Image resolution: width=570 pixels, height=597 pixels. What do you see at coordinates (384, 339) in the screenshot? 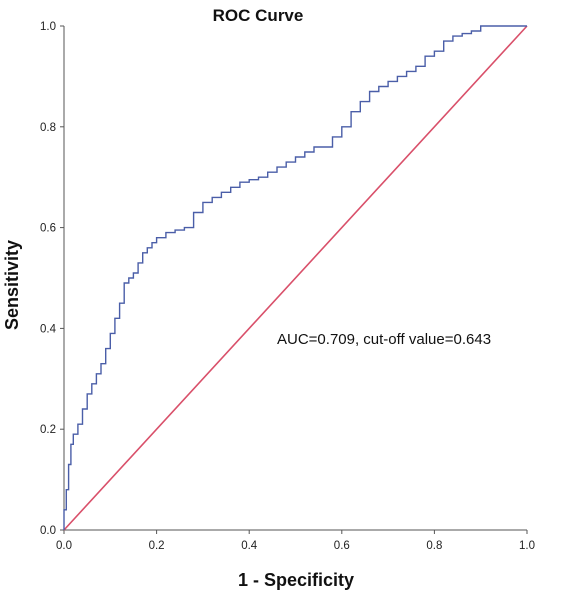
I see `auc-annotation: AUC=0.709, cut-off value=0.643` at bounding box center [384, 339].